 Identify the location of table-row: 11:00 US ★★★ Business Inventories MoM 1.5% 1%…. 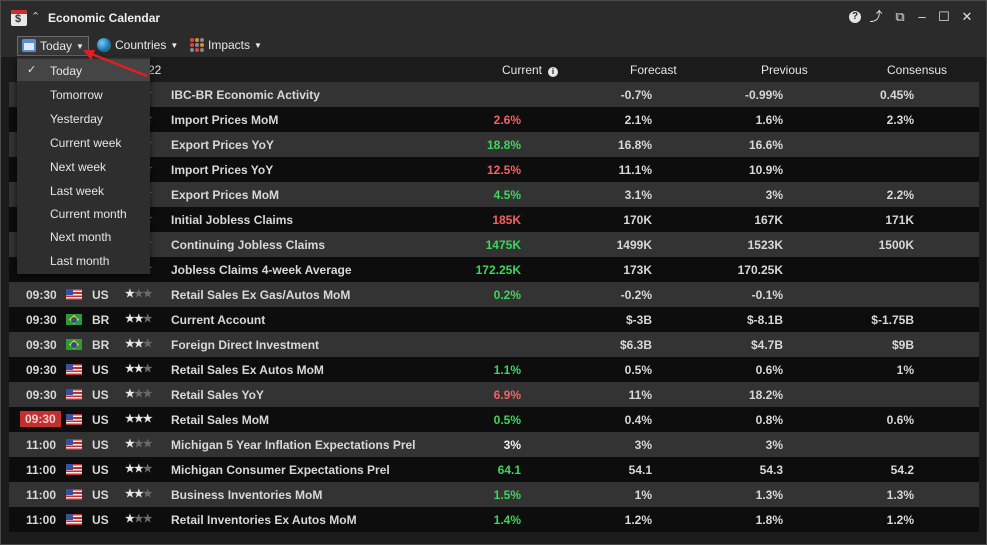
(494, 494).